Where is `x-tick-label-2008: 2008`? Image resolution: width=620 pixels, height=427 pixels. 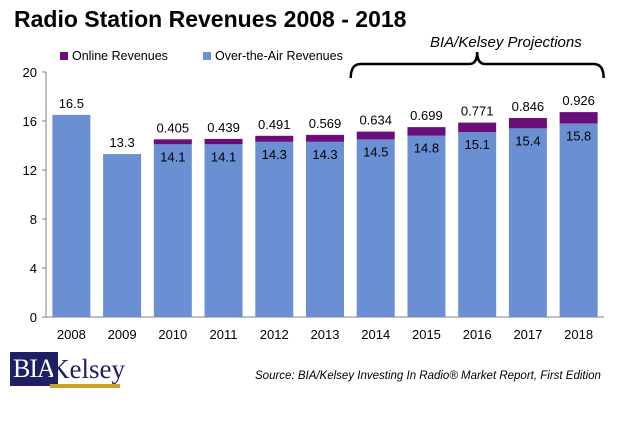
x-tick-label-2008: 2008 is located at coordinates (71, 334).